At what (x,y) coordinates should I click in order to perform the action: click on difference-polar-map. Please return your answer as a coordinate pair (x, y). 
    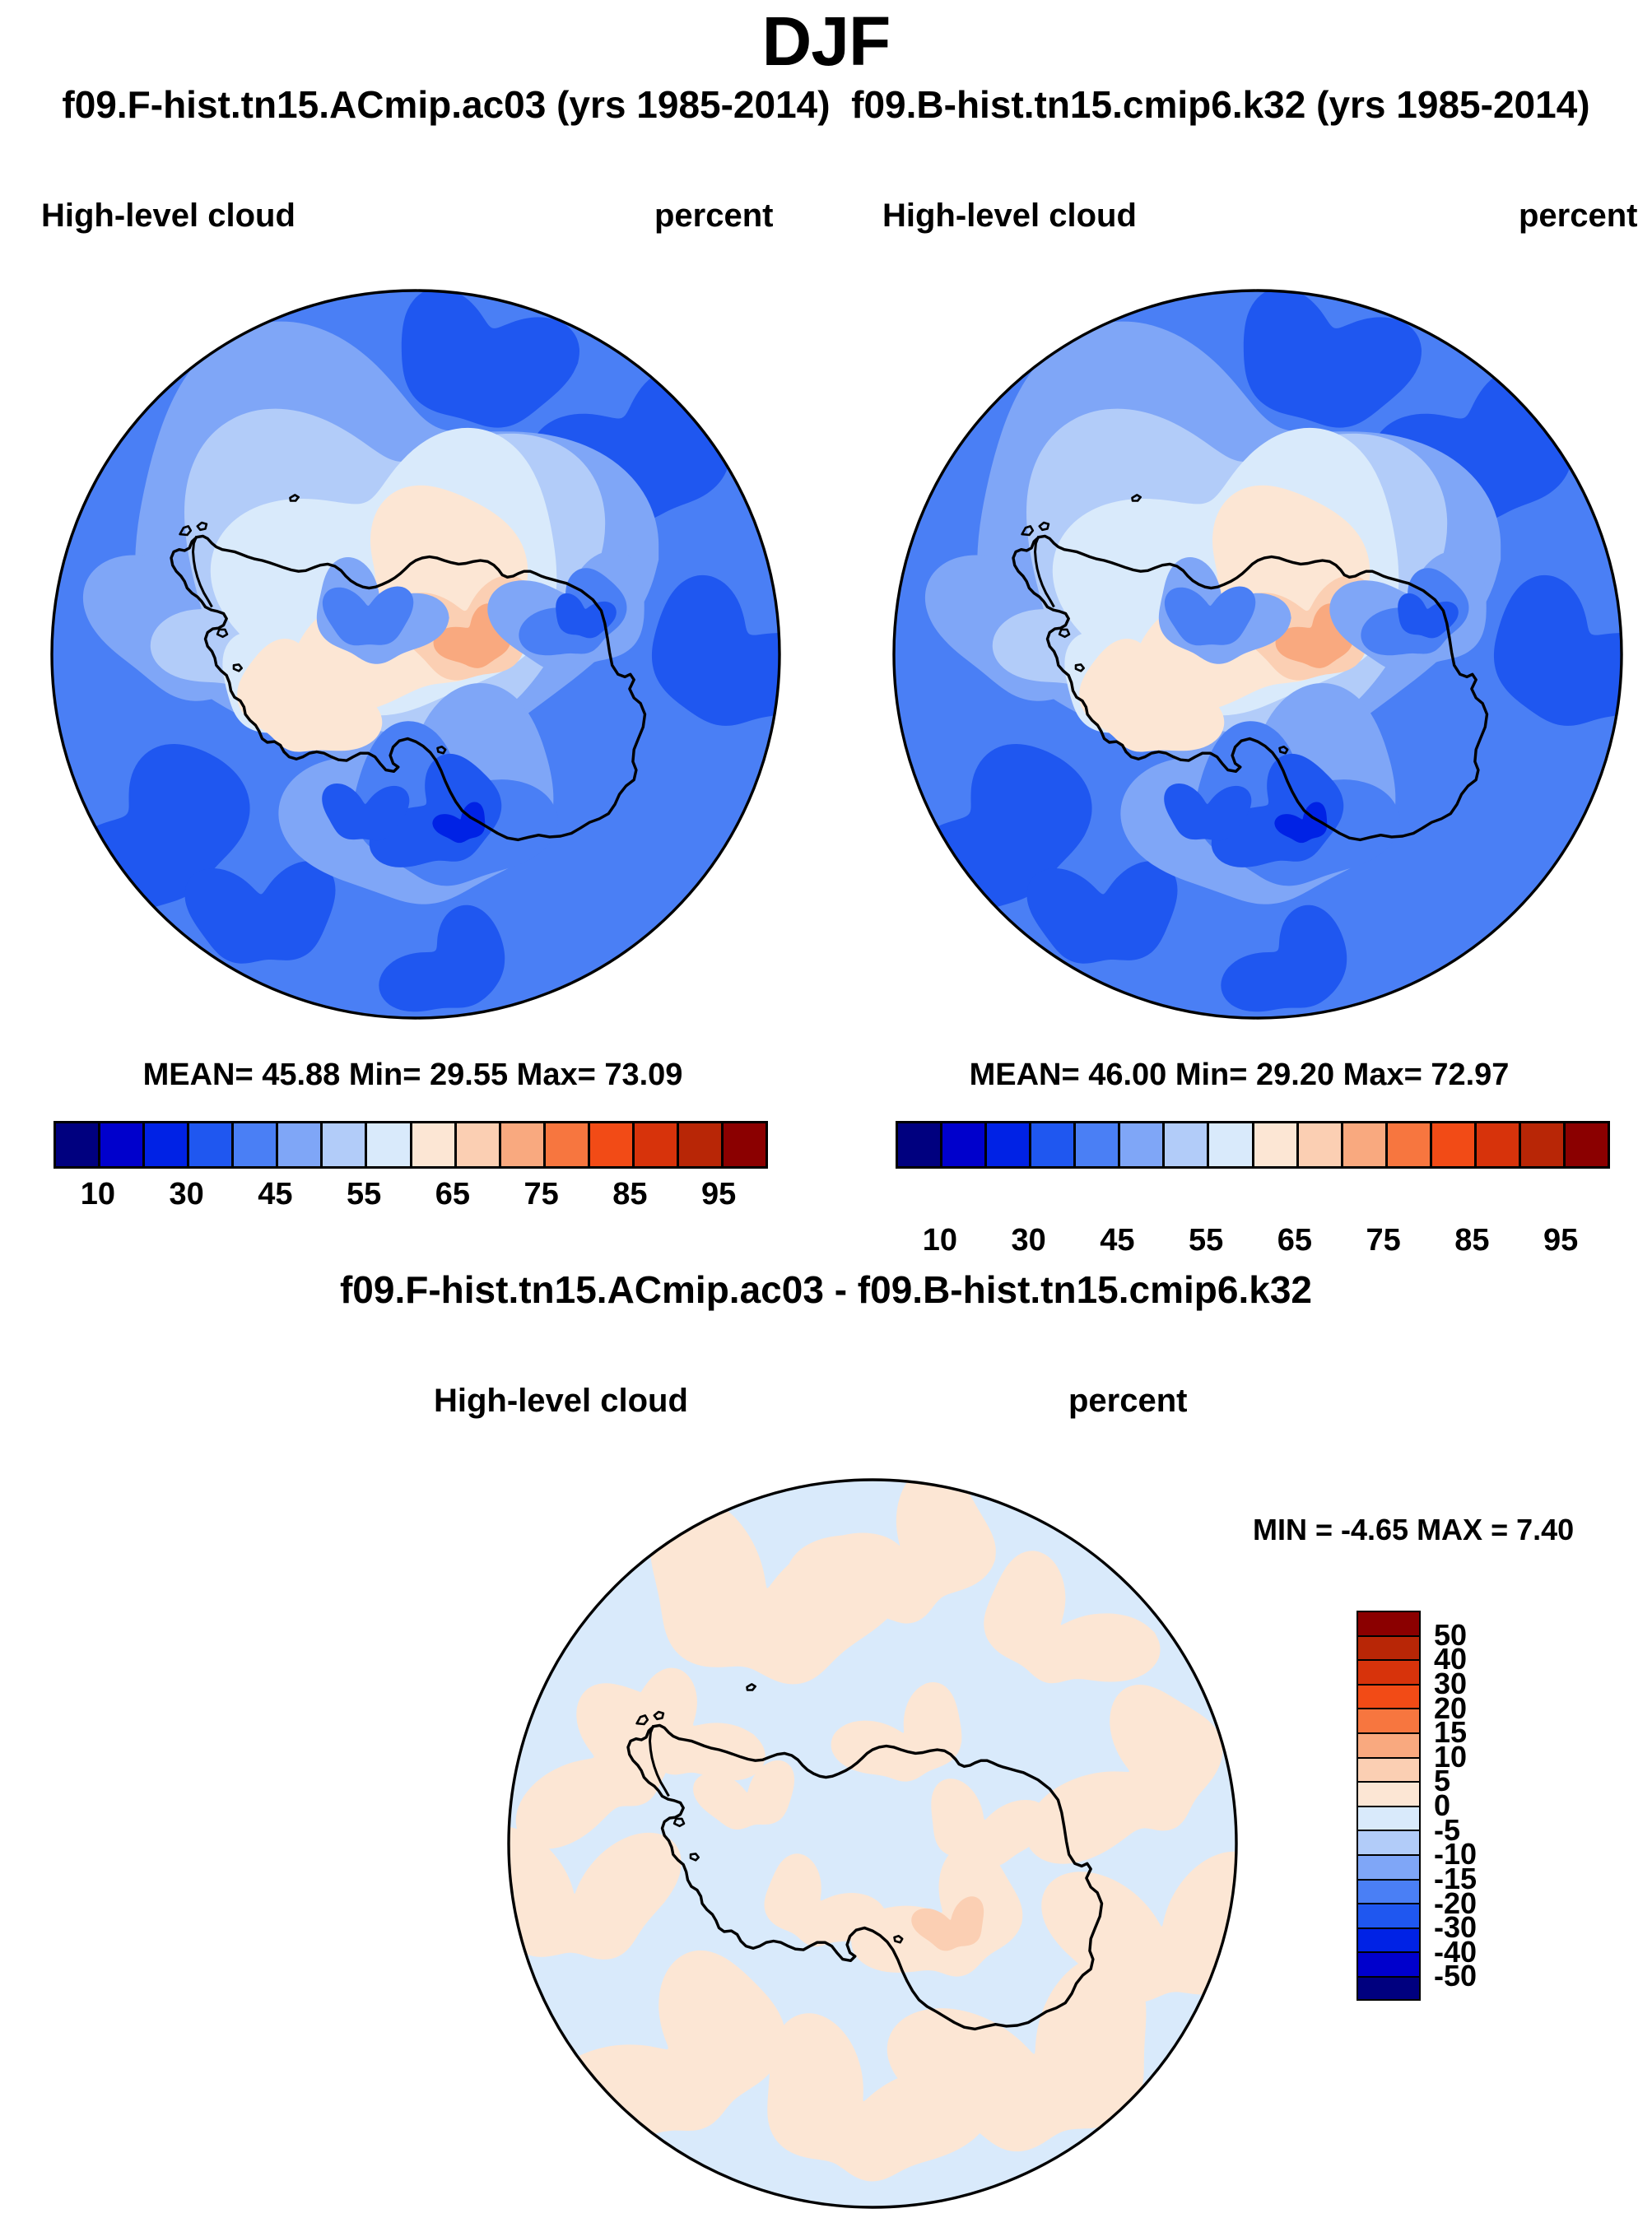
    Looking at the image, I should click on (872, 1843).